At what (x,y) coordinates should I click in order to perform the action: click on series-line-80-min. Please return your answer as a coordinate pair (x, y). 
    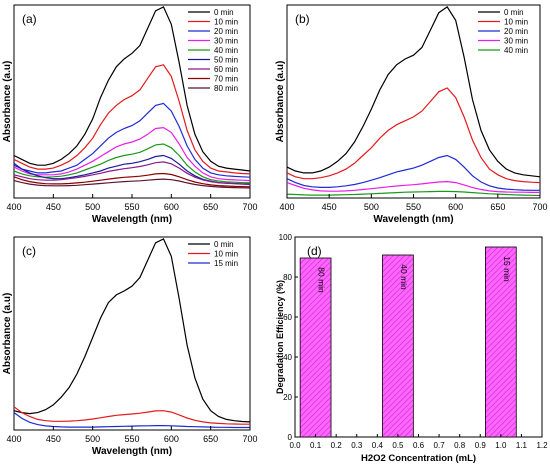
    Looking at the image, I should click on (132, 183).